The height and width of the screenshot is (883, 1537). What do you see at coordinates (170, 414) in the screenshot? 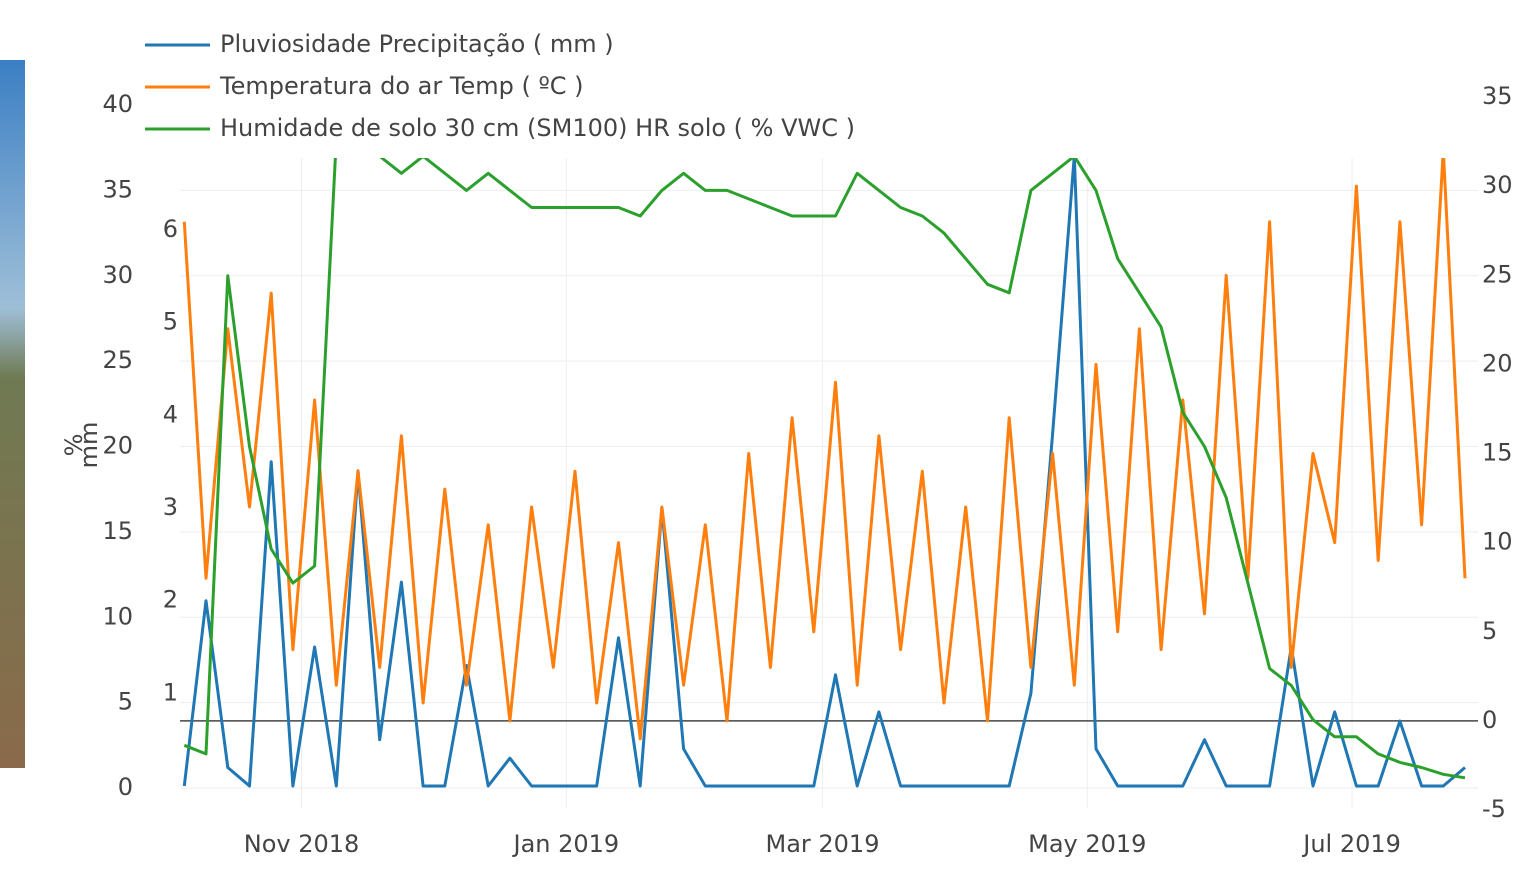
I see `y-tick-label: 4` at bounding box center [170, 414].